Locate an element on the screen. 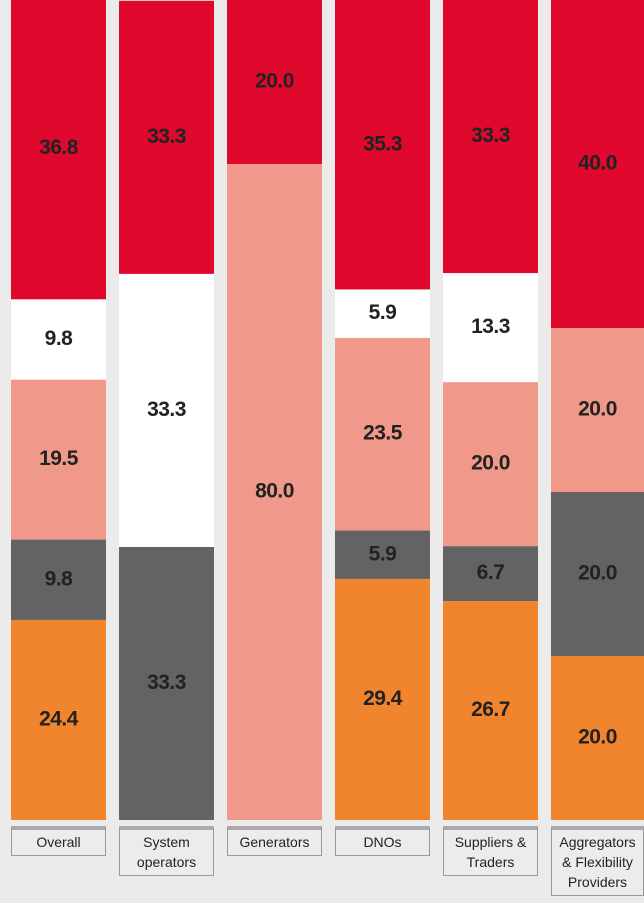 The width and height of the screenshot is (644, 903). data-label: 29.4 is located at coordinates (383, 698).